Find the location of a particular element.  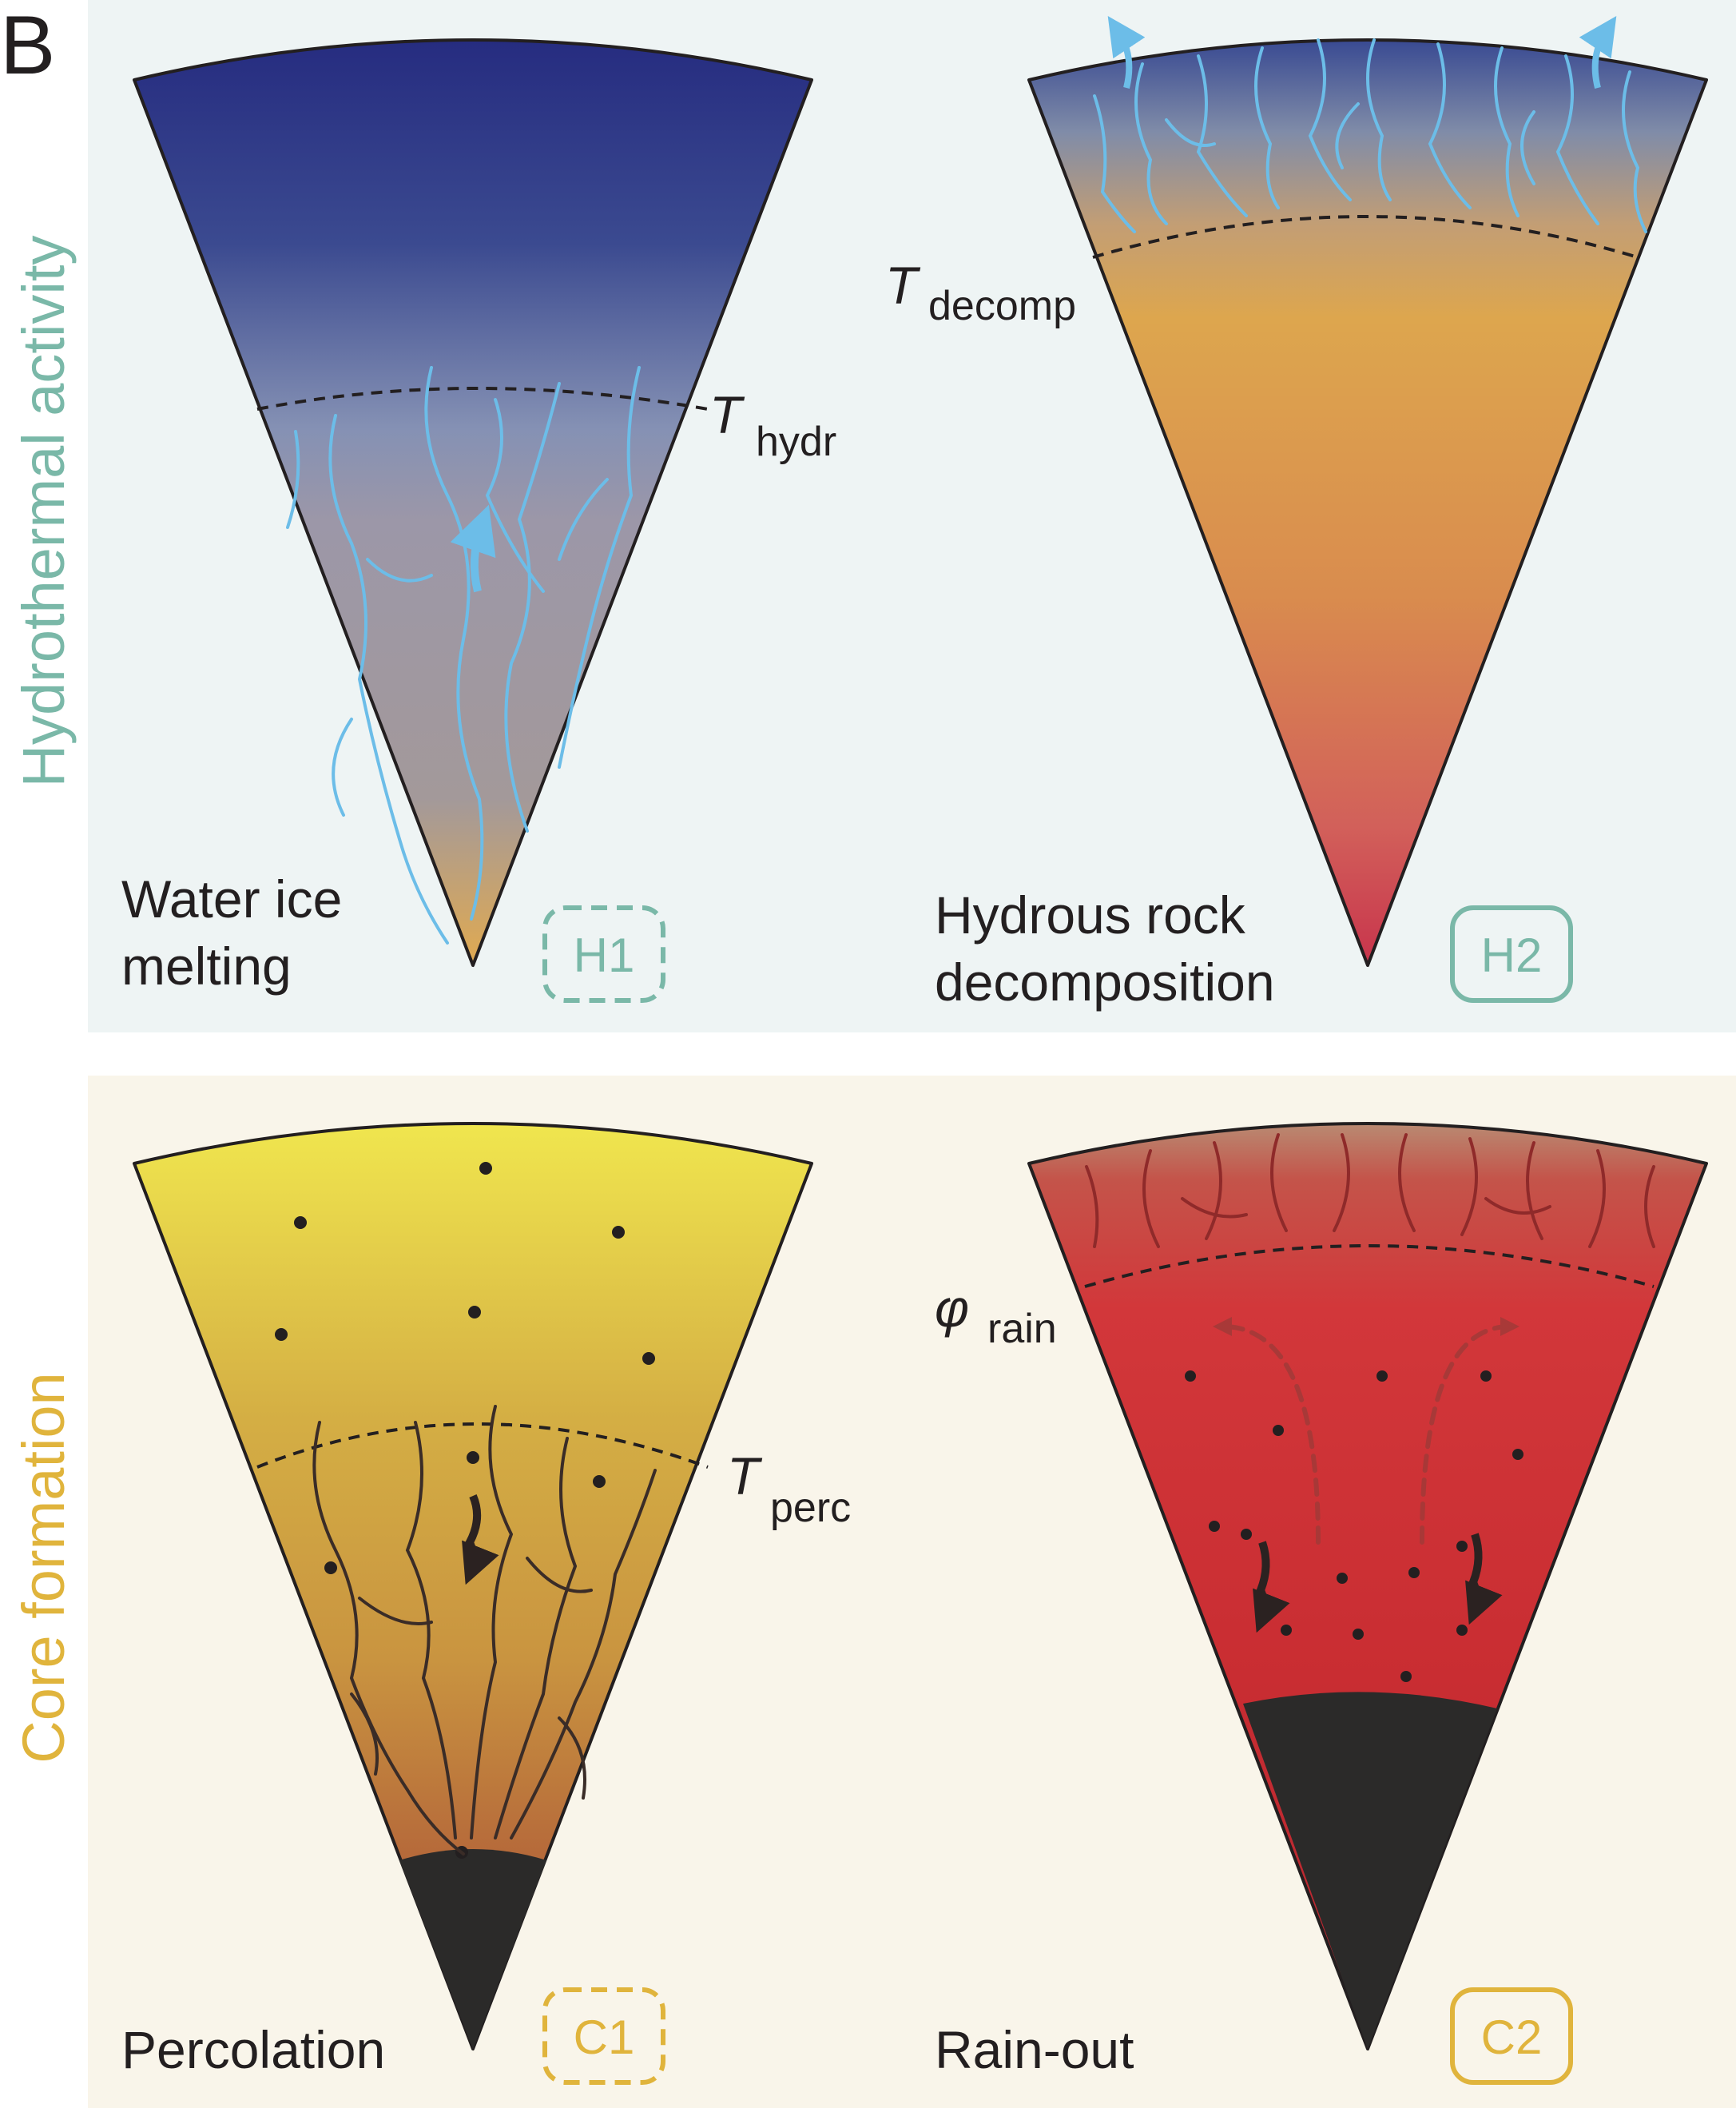

h2-steam-arrow-left is located at coordinates (1126, 53).